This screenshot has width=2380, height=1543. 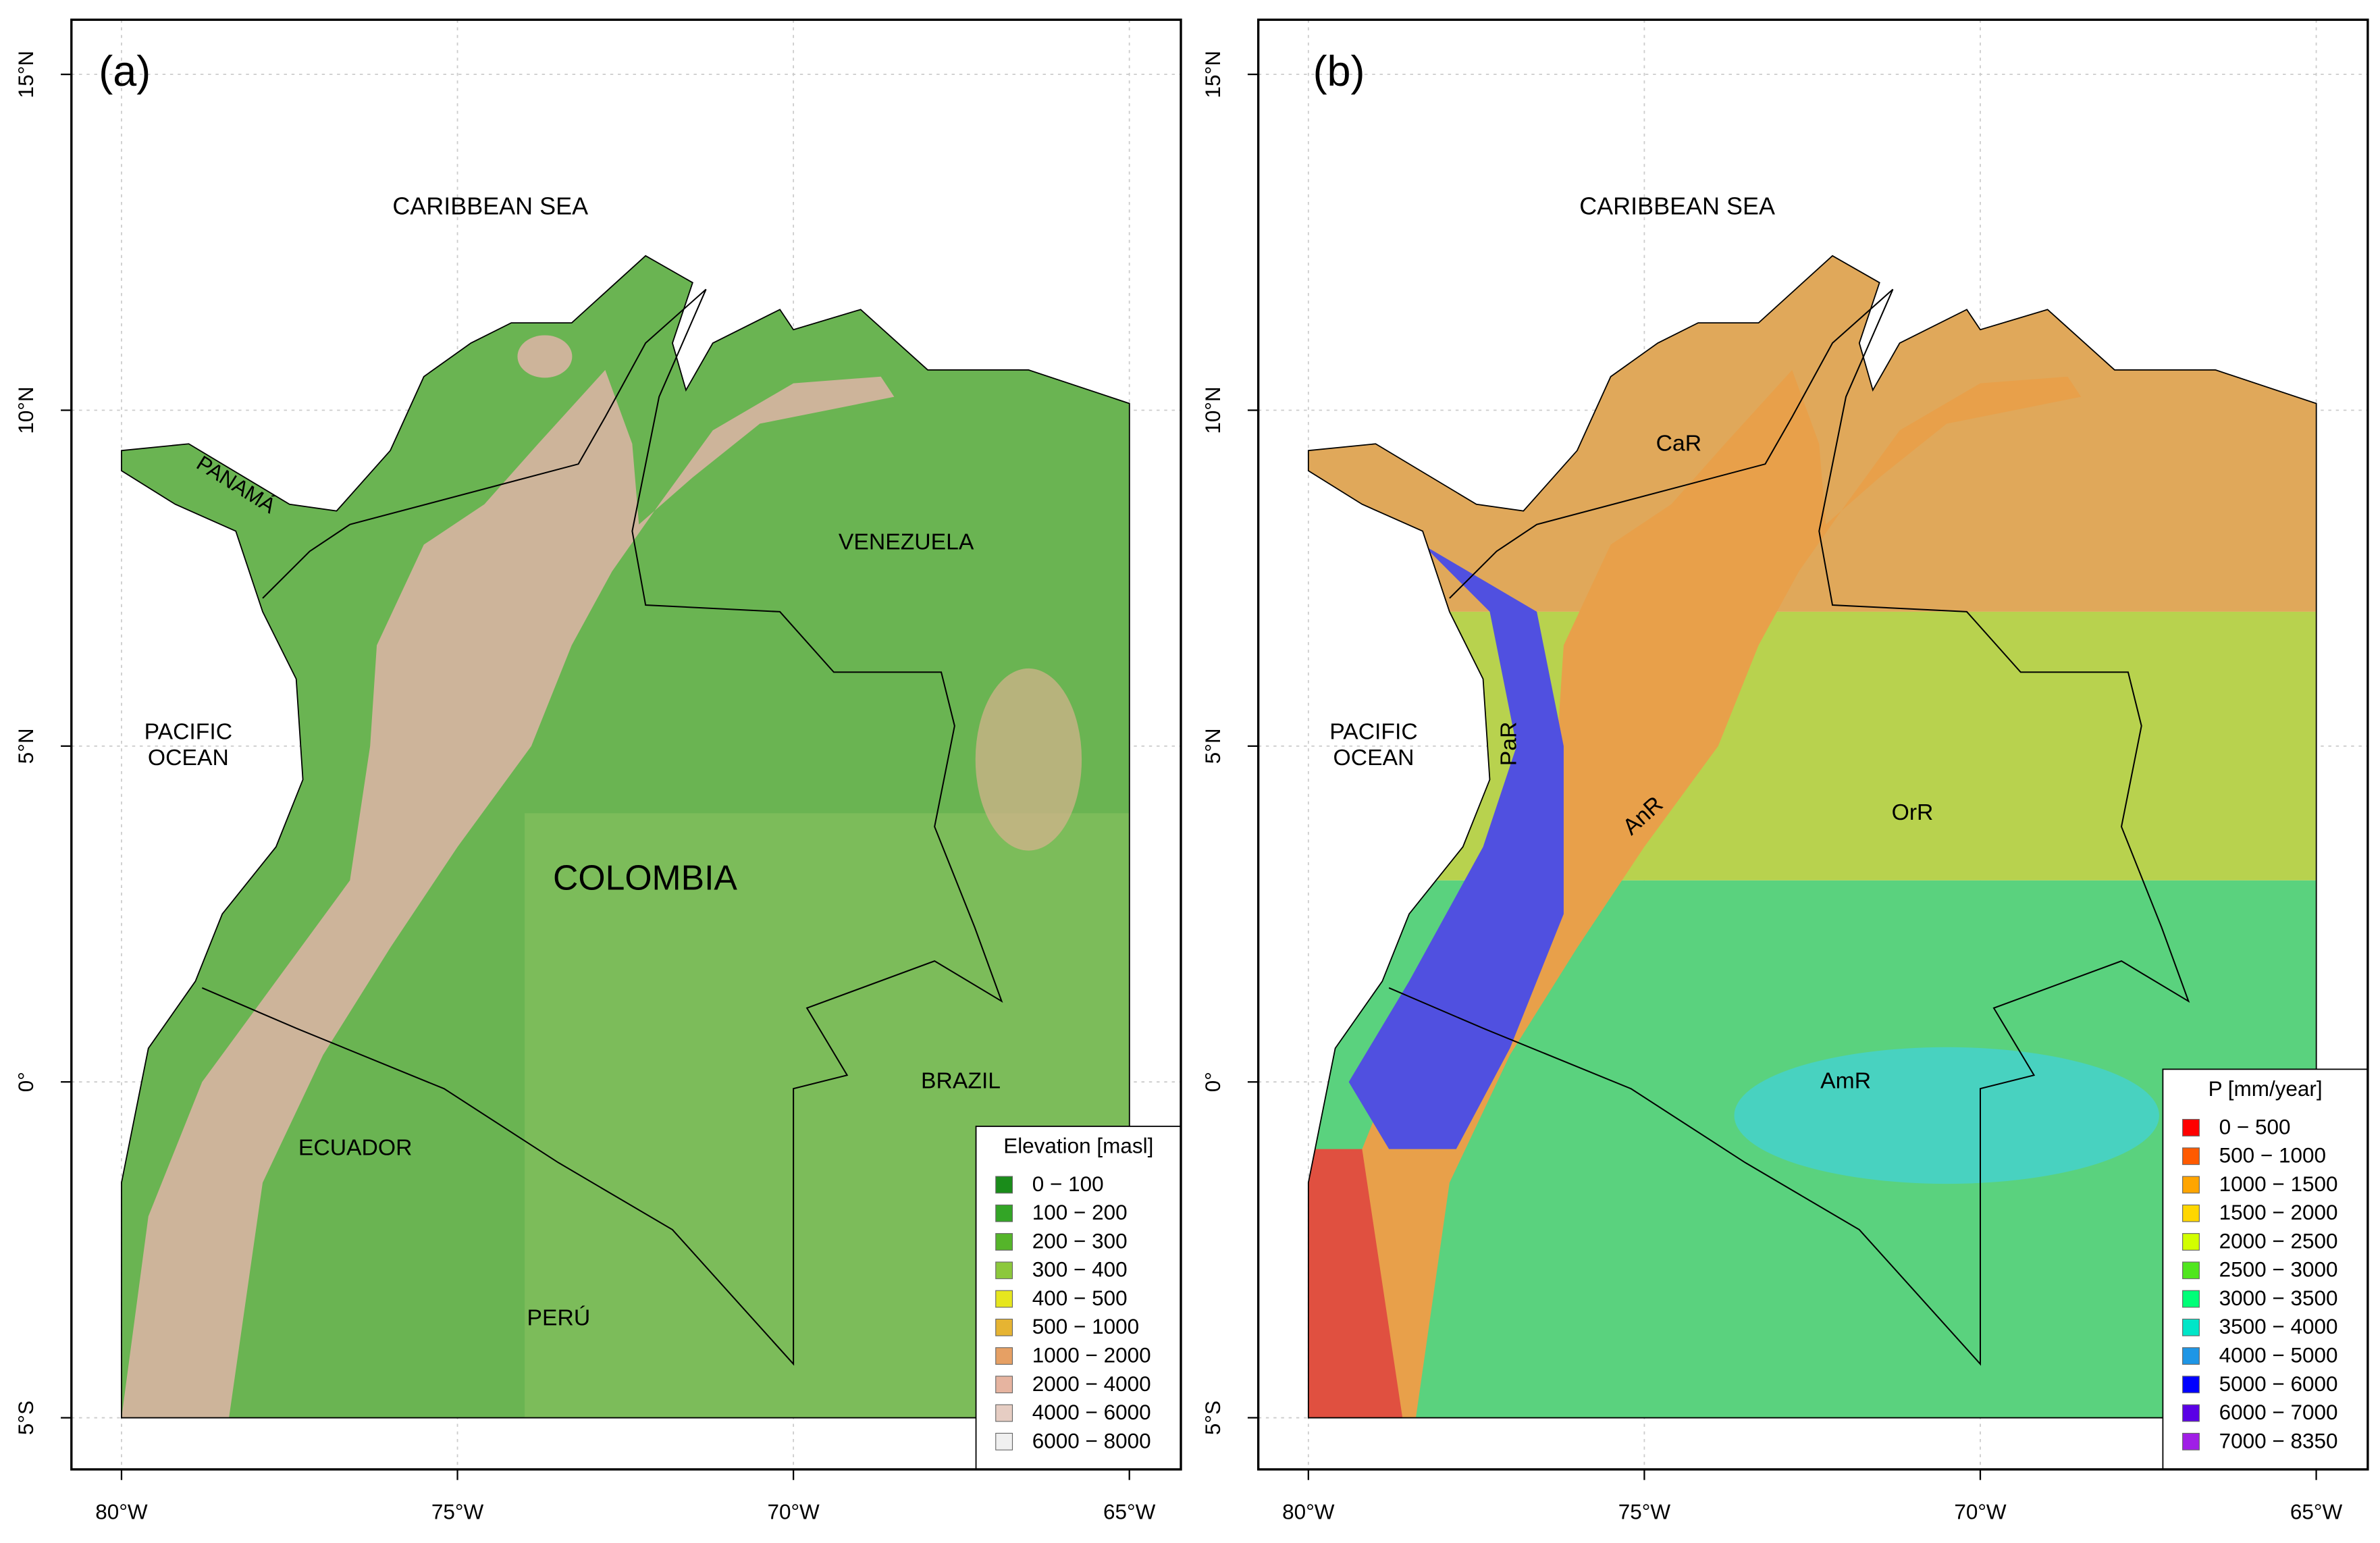 I want to click on legend-label: 1000 − 2000, so click(x=1091, y=1355).